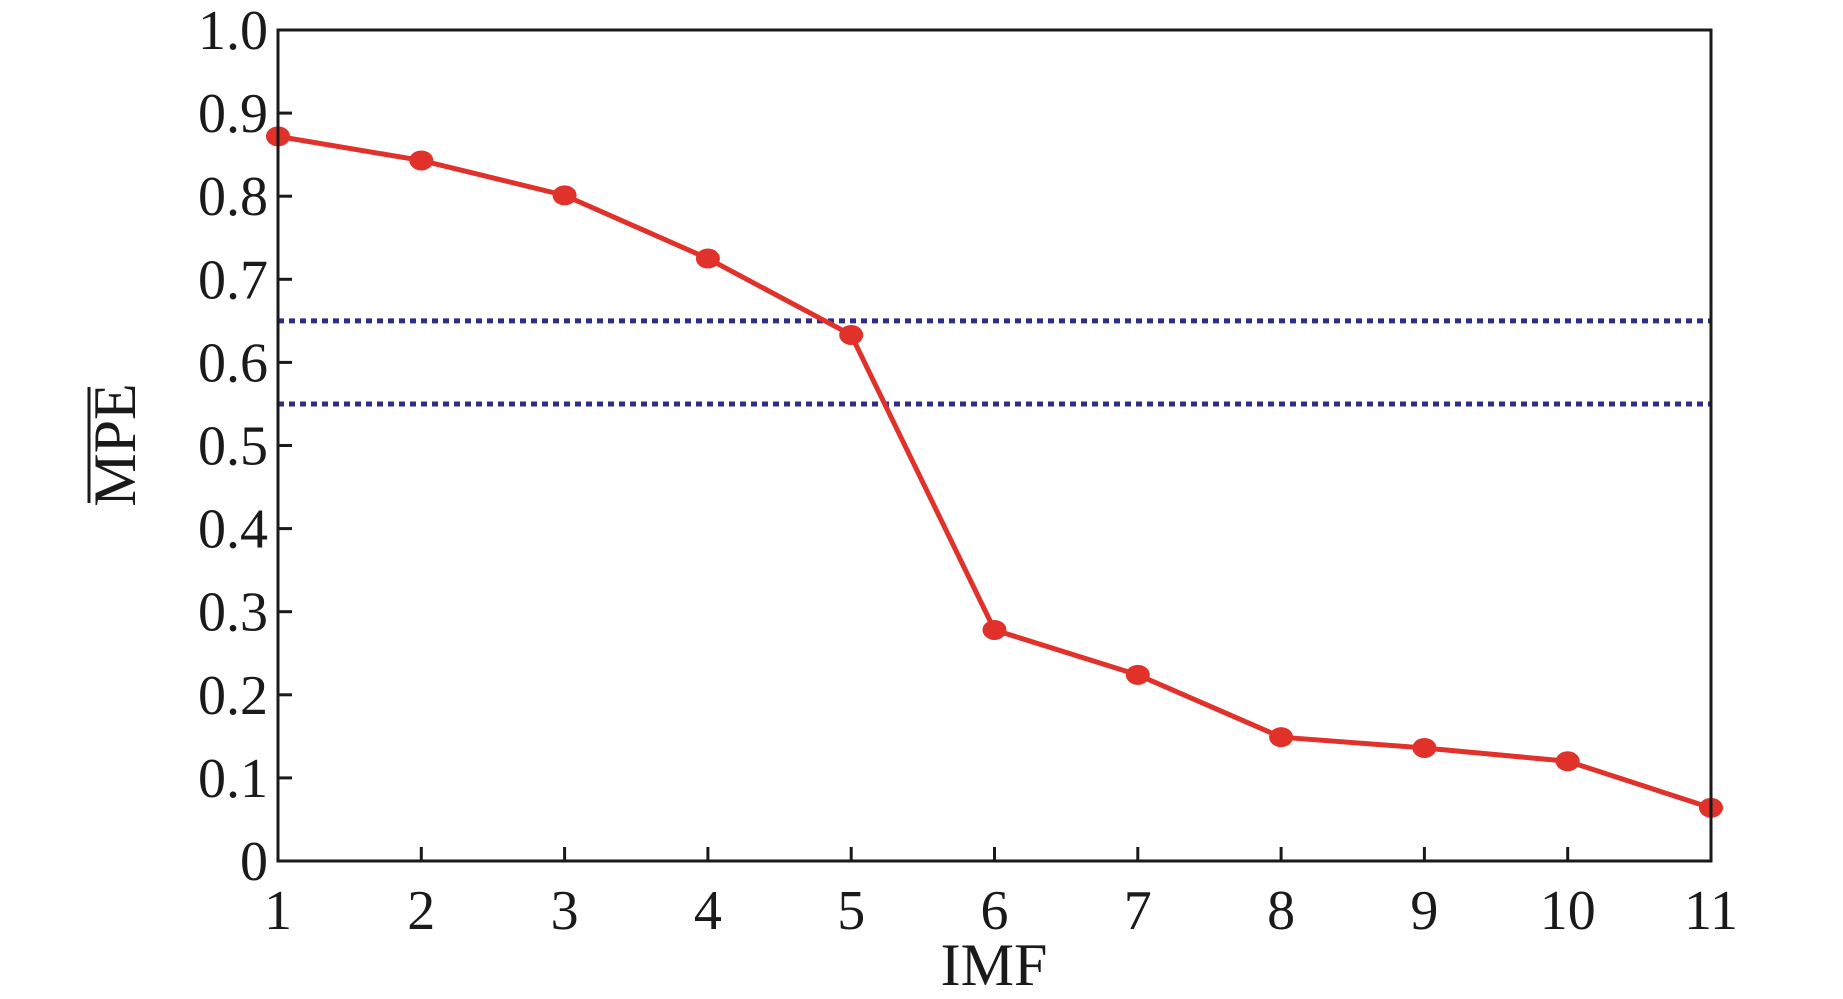 Image resolution: width=1843 pixels, height=999 pixels. What do you see at coordinates (233, 779) in the screenshot?
I see `y-tick-label: 0.1` at bounding box center [233, 779].